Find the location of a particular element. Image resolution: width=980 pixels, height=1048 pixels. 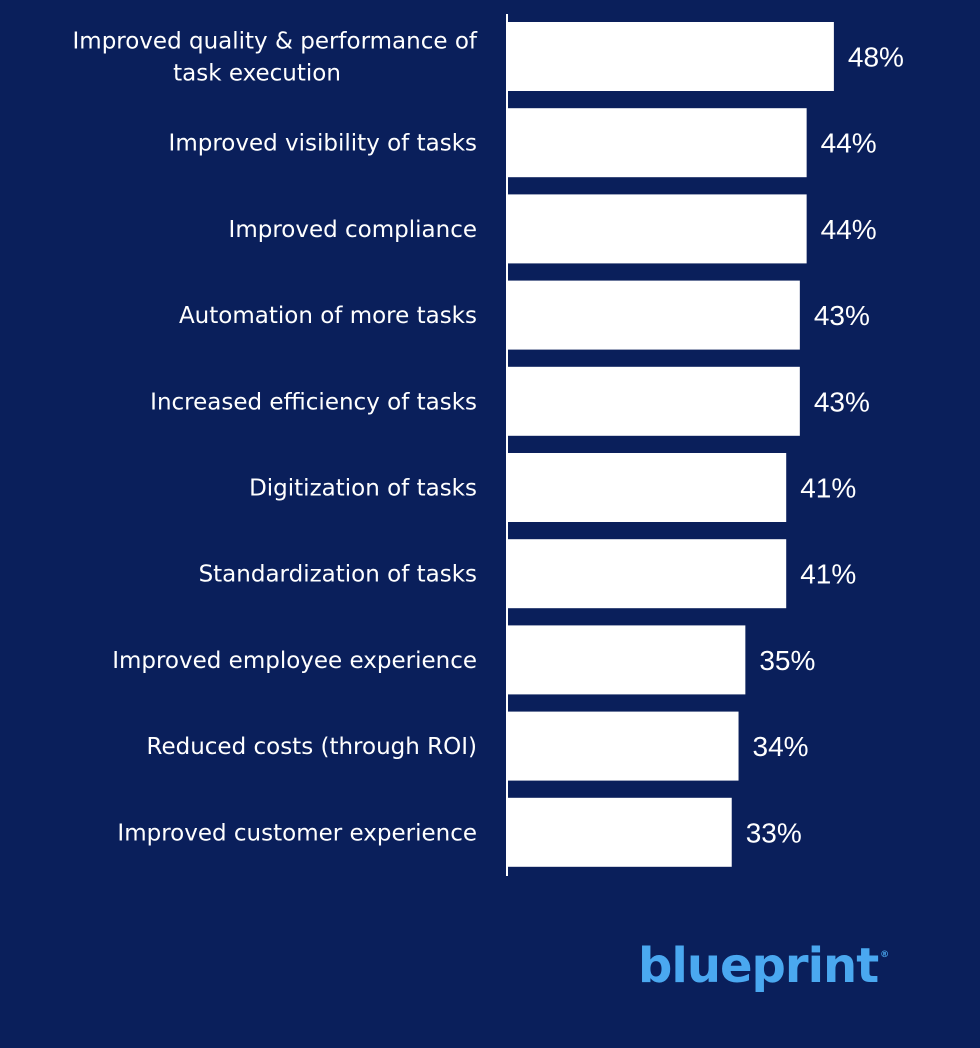

category-label: Standardization of tasks is located at coordinates (338, 575).